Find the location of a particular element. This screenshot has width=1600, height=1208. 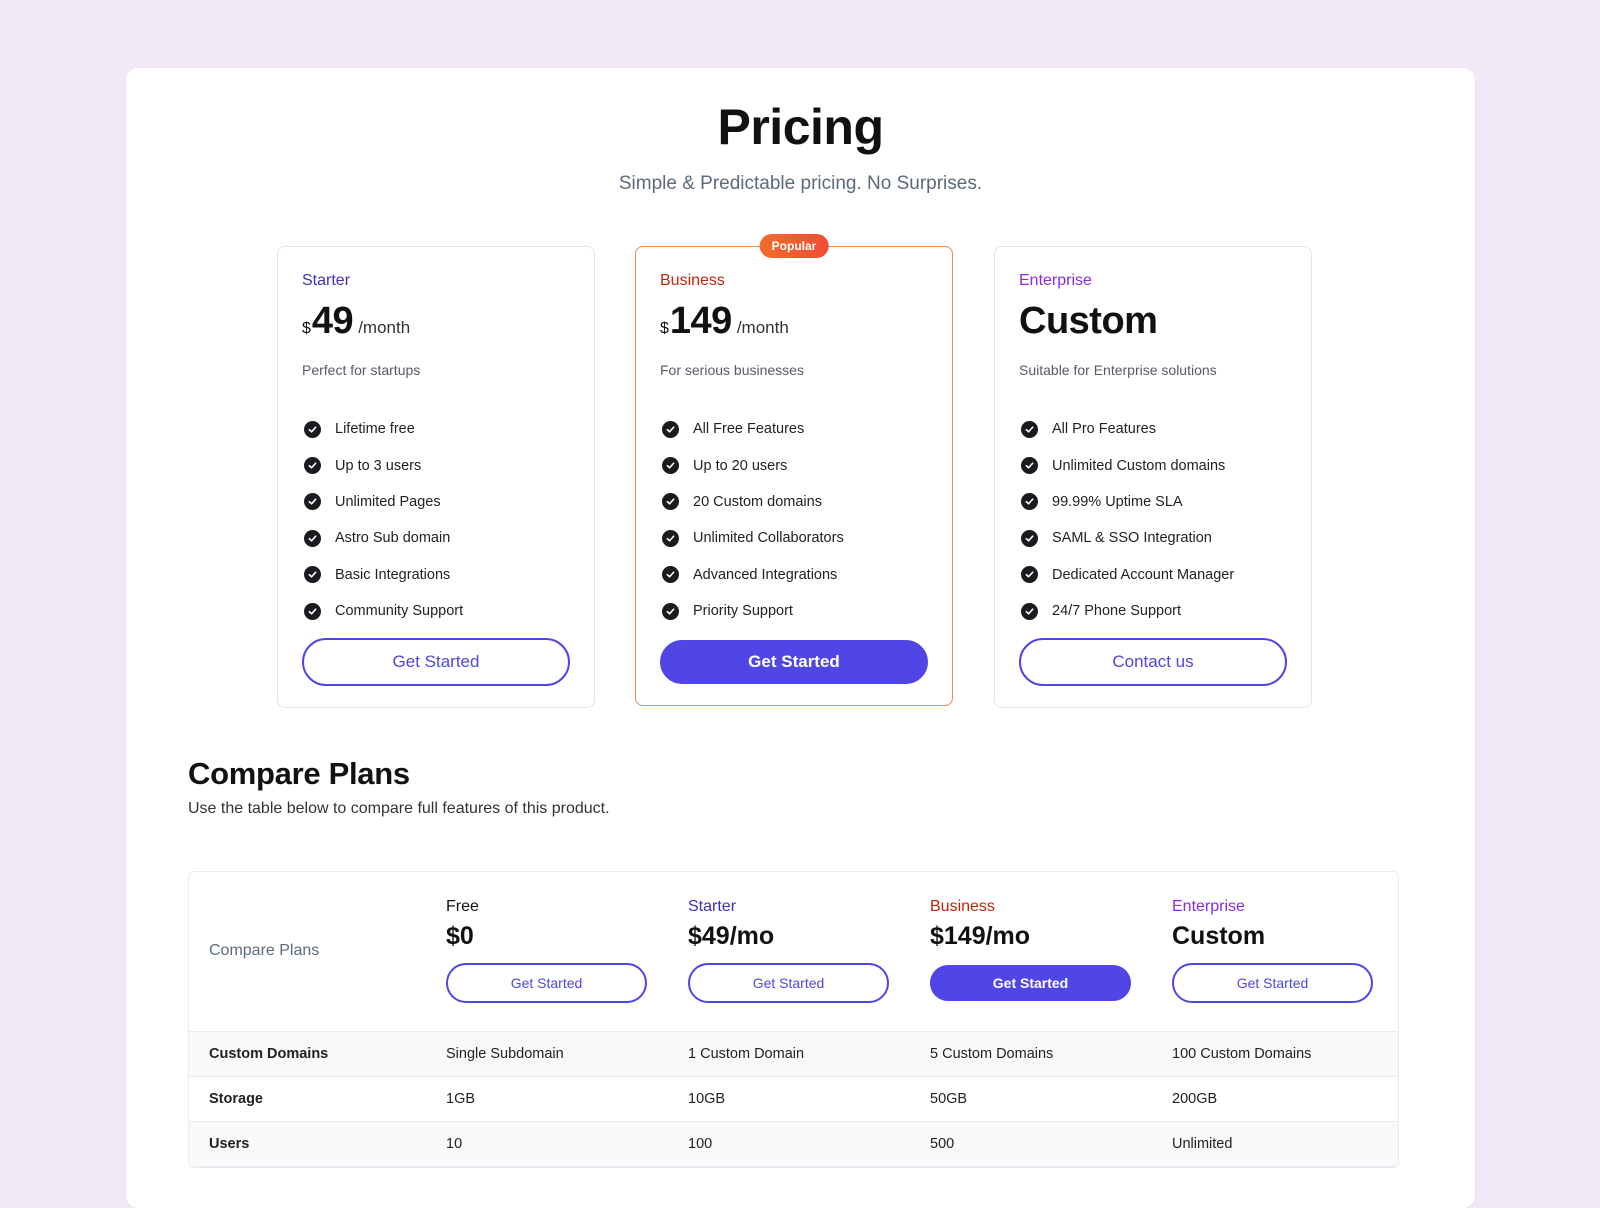

feature-label: Unlimited Custom domains is located at coordinates (1139, 465).